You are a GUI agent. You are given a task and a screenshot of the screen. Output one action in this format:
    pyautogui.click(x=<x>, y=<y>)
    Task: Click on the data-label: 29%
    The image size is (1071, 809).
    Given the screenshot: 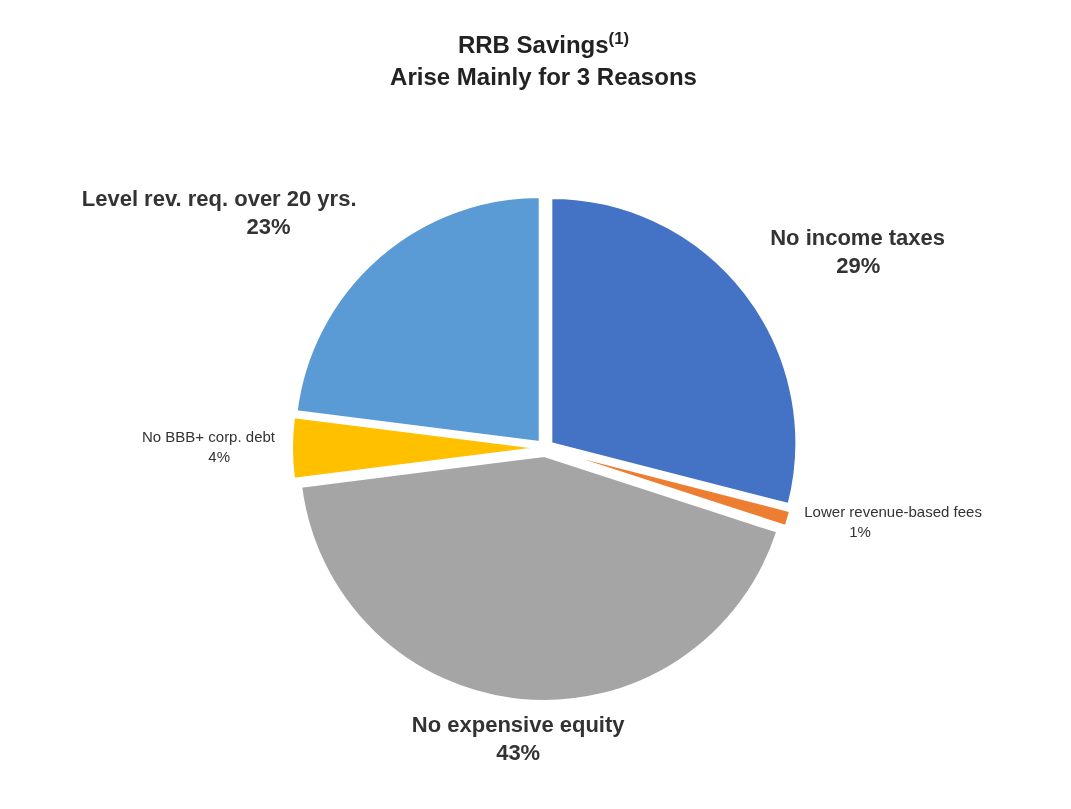 What is the action you would take?
    pyautogui.click(x=858, y=266)
    